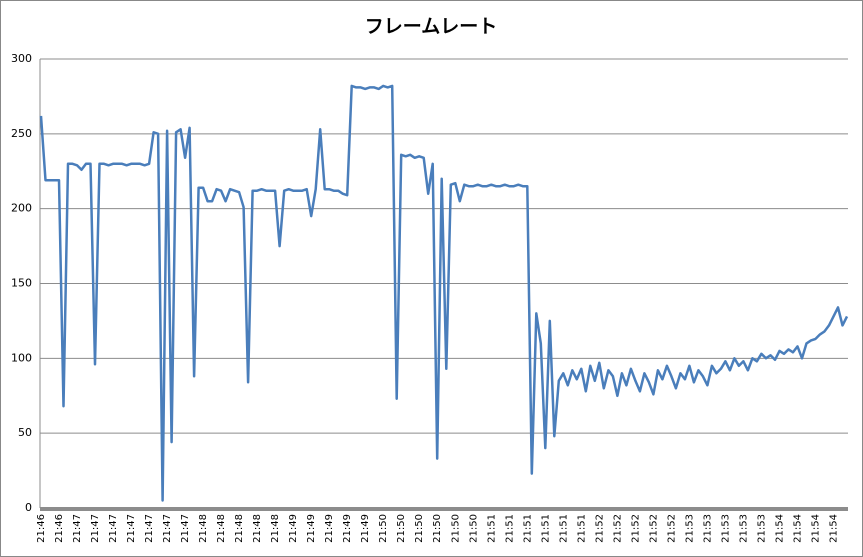  What do you see at coordinates (21, 357) in the screenshot?
I see `y-tick-label: 100` at bounding box center [21, 357].